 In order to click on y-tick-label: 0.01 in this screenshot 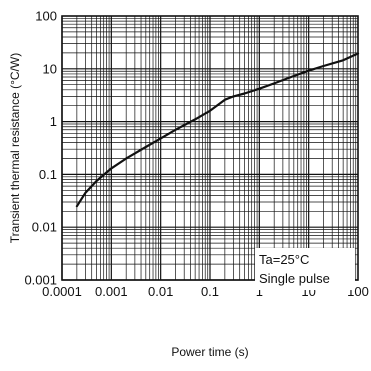, I will do `click(44, 227)`.